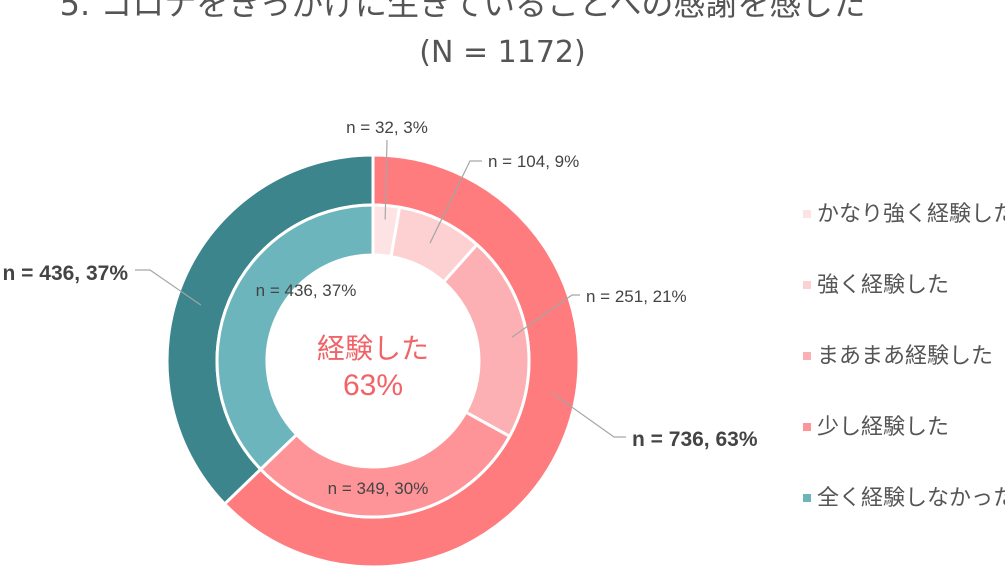 This screenshot has width=1005, height=569. Describe the element at coordinates (904, 302) in the screenshot. I see `legend-item: 強く経験した` at that location.